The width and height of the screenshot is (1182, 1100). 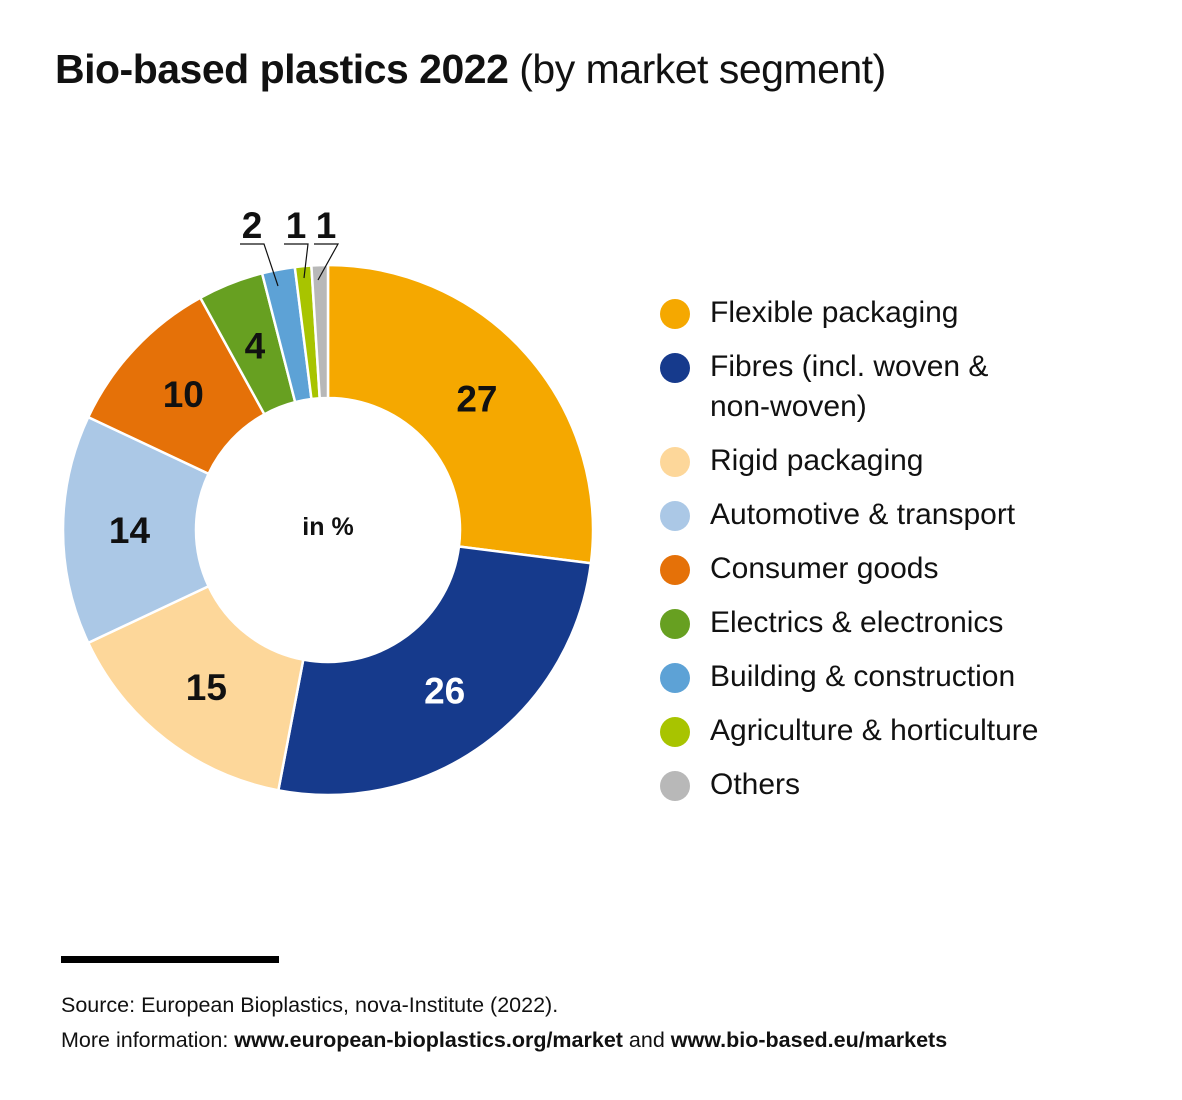 I want to click on slice-label-rigid-packaging: 15, so click(x=206, y=687).